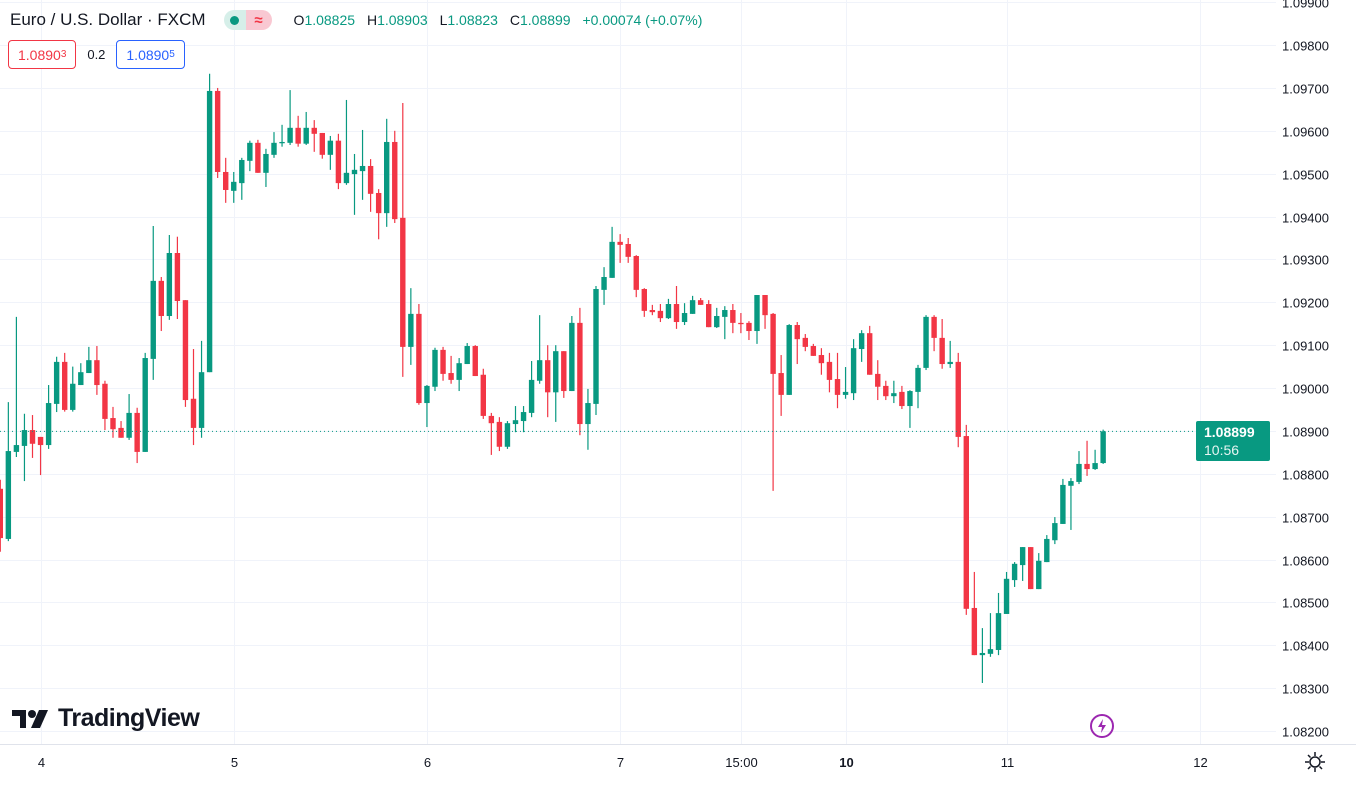 The width and height of the screenshot is (1356, 786). What do you see at coordinates (1305, 175) in the screenshot?
I see `price-tick-label: 1.09500` at bounding box center [1305, 175].